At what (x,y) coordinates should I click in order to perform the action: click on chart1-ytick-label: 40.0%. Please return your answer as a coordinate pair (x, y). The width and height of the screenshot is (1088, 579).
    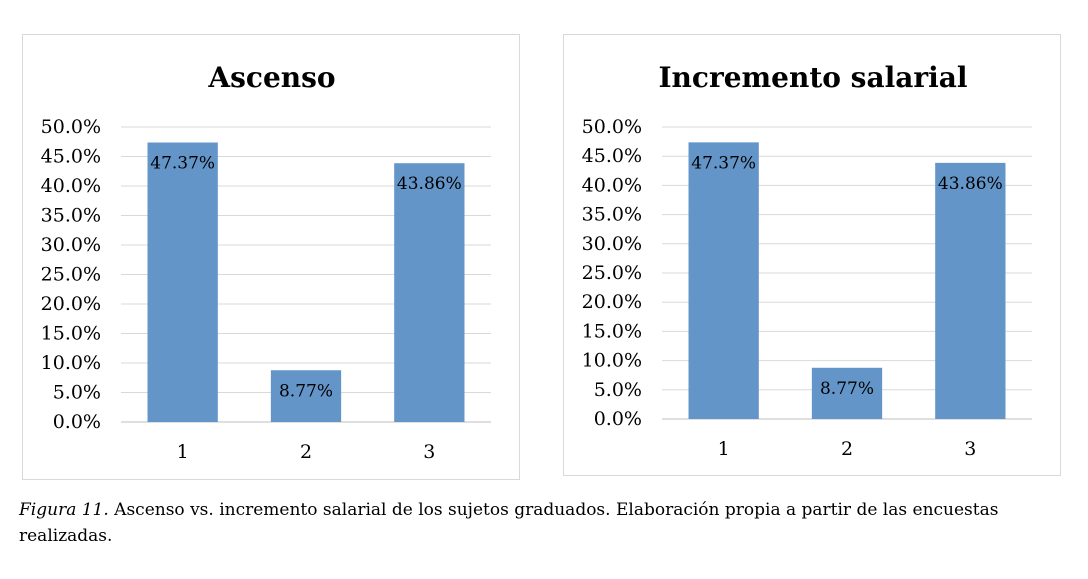
    Looking at the image, I should click on (612, 185).